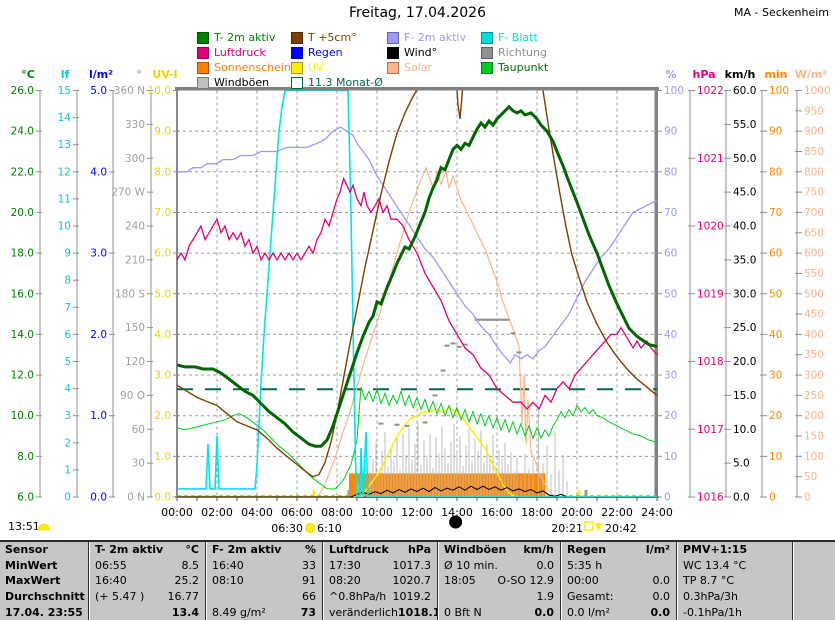 The width and height of the screenshot is (835, 620). What do you see at coordinates (358, 597) in the screenshot?
I see `table-cell-text: ^0.8hPa/h` at bounding box center [358, 597].